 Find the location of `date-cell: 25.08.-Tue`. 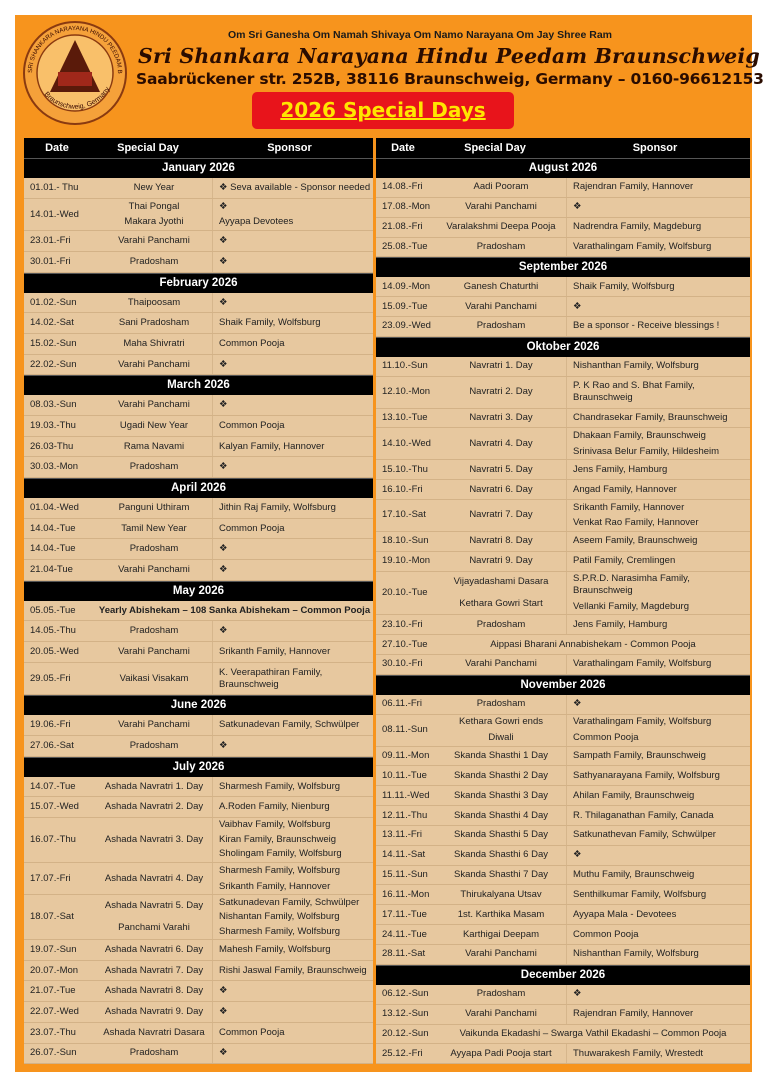

date-cell: 25.08.-Tue is located at coordinates (406, 247).